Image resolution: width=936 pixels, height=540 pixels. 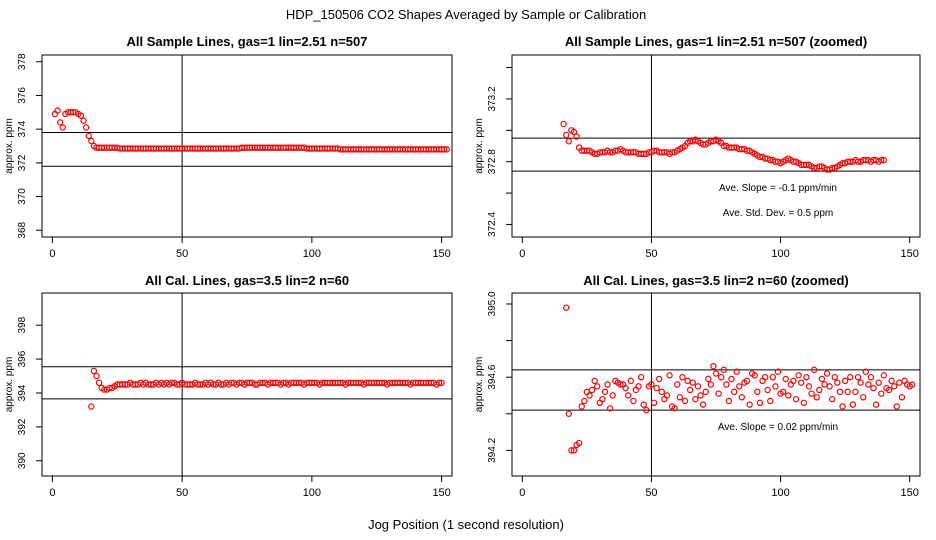 I want to click on y-tick-label: 370, so click(x=22, y=196).